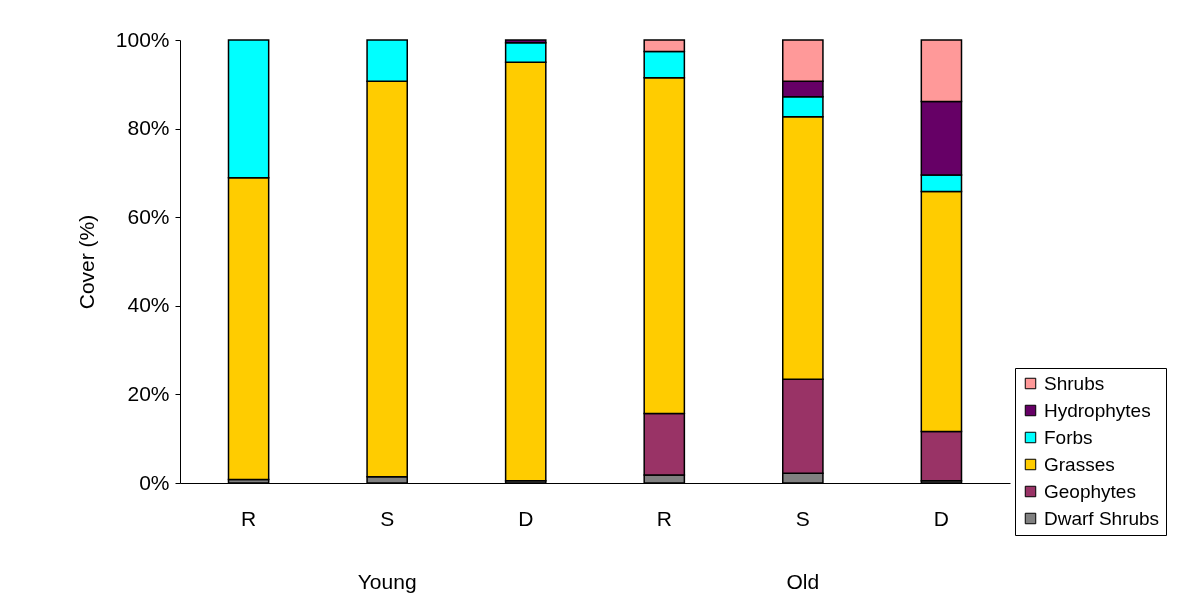 The width and height of the screenshot is (1190, 603). I want to click on legend-label: Hydrophytes, so click(1097, 410).